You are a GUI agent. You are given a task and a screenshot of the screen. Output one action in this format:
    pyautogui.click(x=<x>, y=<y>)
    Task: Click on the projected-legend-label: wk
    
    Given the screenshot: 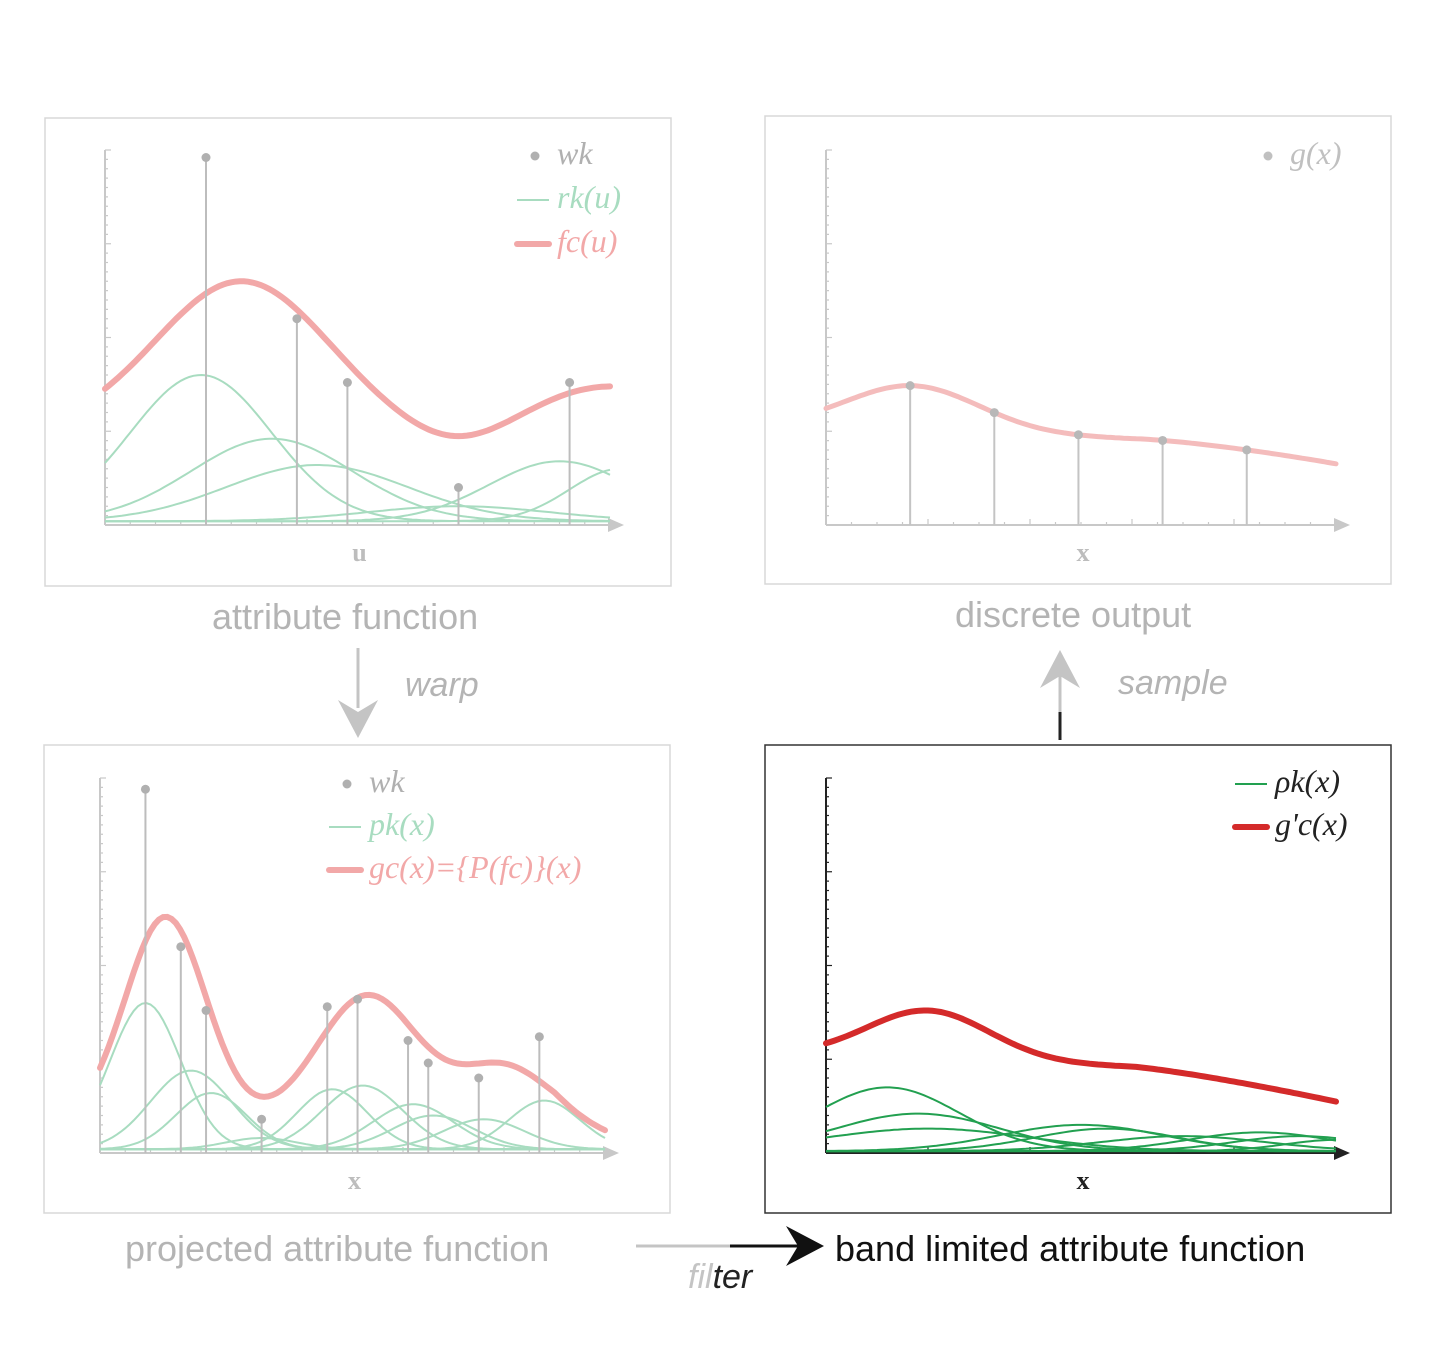 What is the action you would take?
    pyautogui.click(x=387, y=781)
    